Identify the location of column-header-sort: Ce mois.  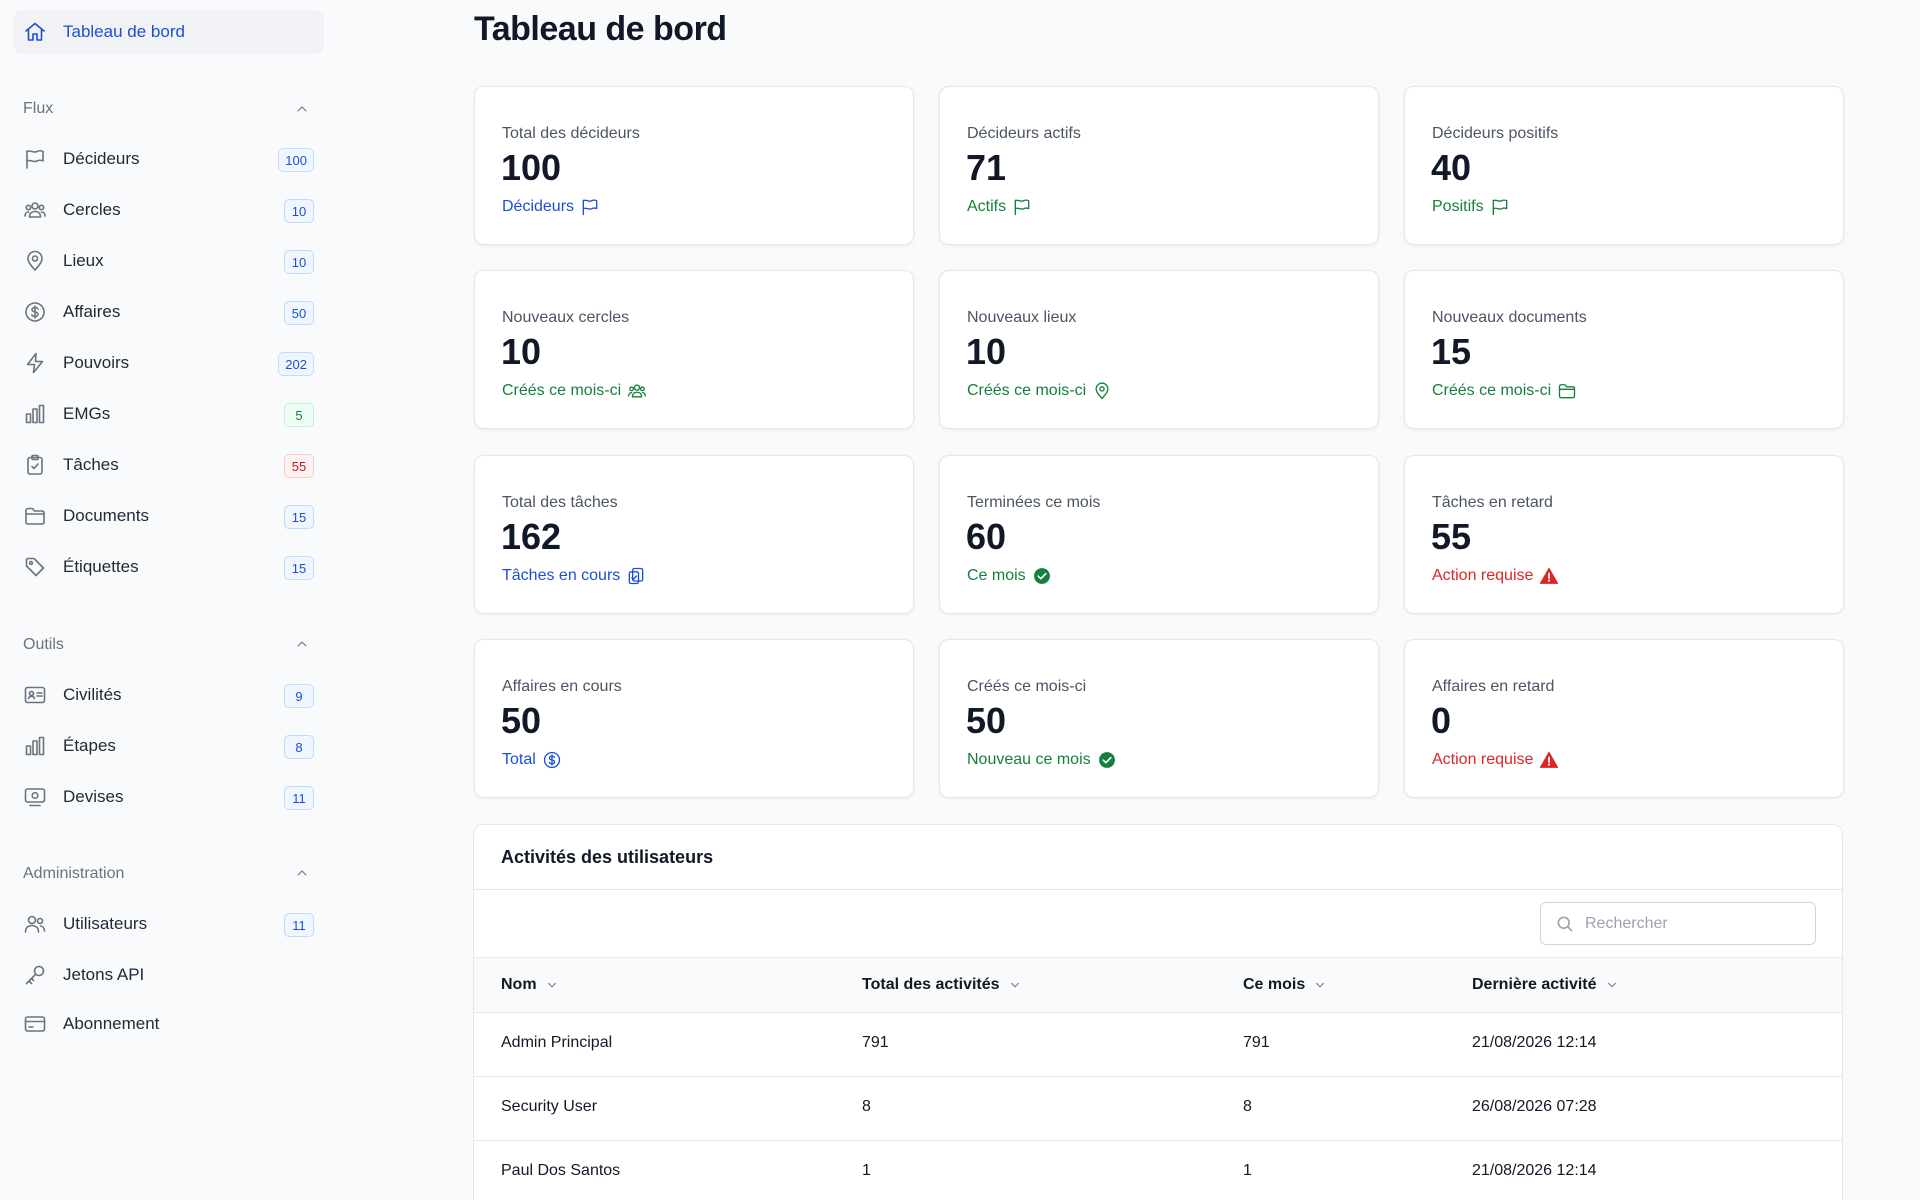
(1285, 985).